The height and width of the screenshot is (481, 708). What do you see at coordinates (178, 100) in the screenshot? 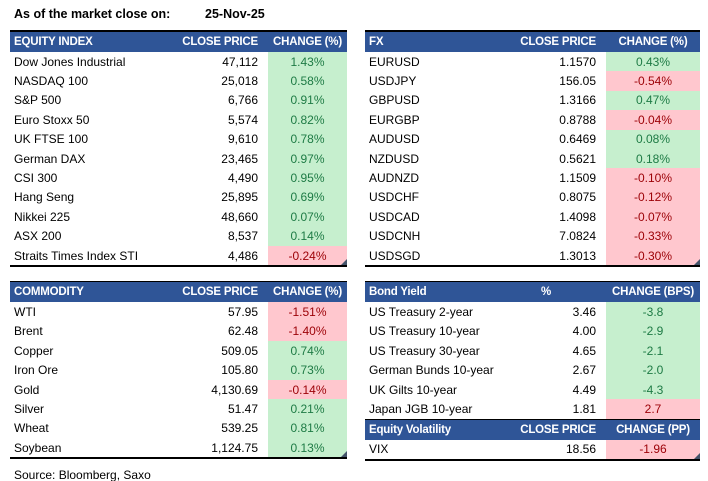
I see `table-row: S&P 500 6,766 0.91%` at bounding box center [178, 100].